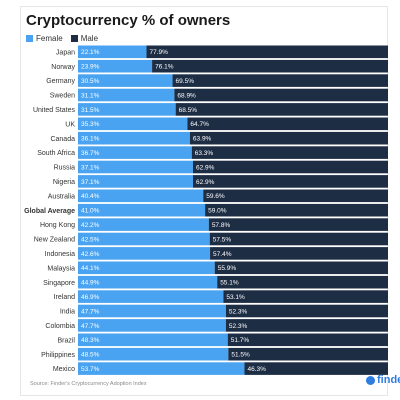 The width and height of the screenshot is (400, 400). Describe the element at coordinates (67, 312) in the screenshot. I see `category-label: India` at that location.